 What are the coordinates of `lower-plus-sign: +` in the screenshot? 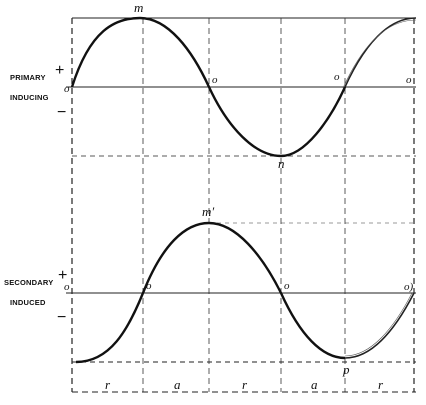 It's located at (62, 275).